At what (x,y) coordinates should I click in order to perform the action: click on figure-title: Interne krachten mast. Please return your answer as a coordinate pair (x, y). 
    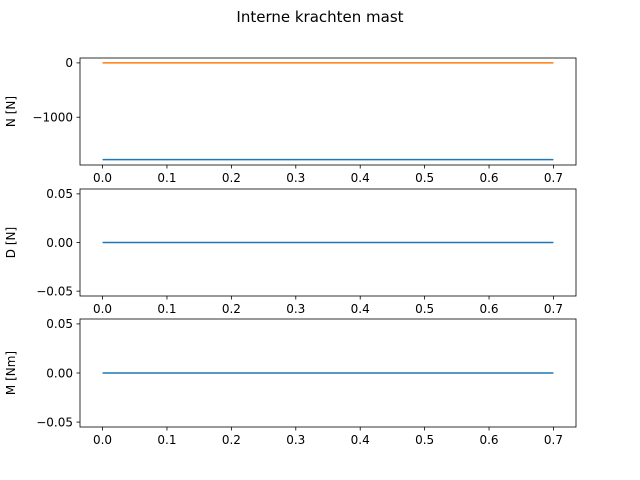
    Looking at the image, I should click on (319, 17).